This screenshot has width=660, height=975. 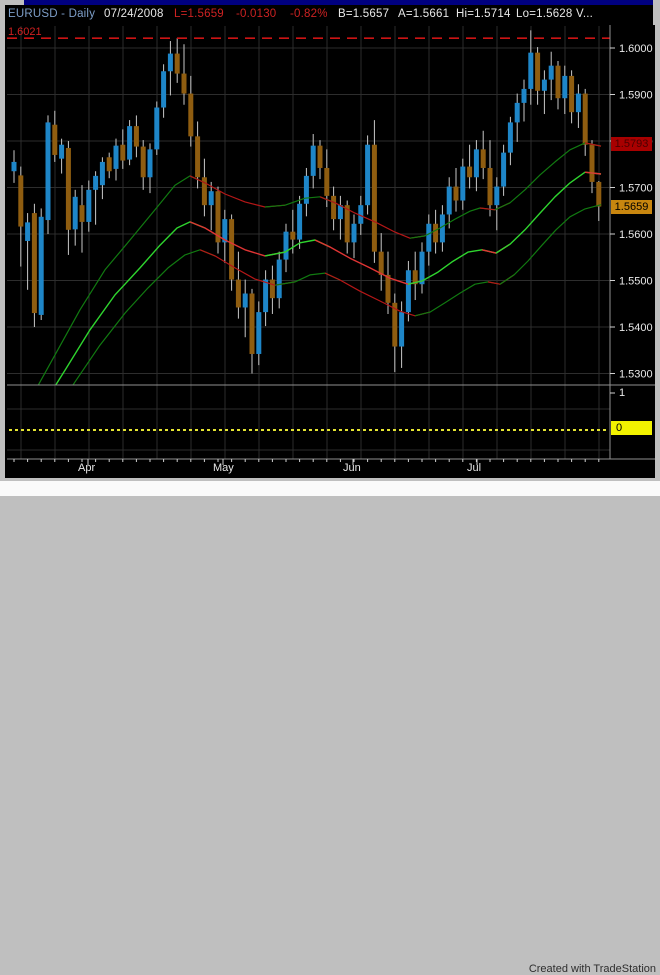 I want to click on indicator-zero-axis-marker: 0, so click(x=631, y=428).